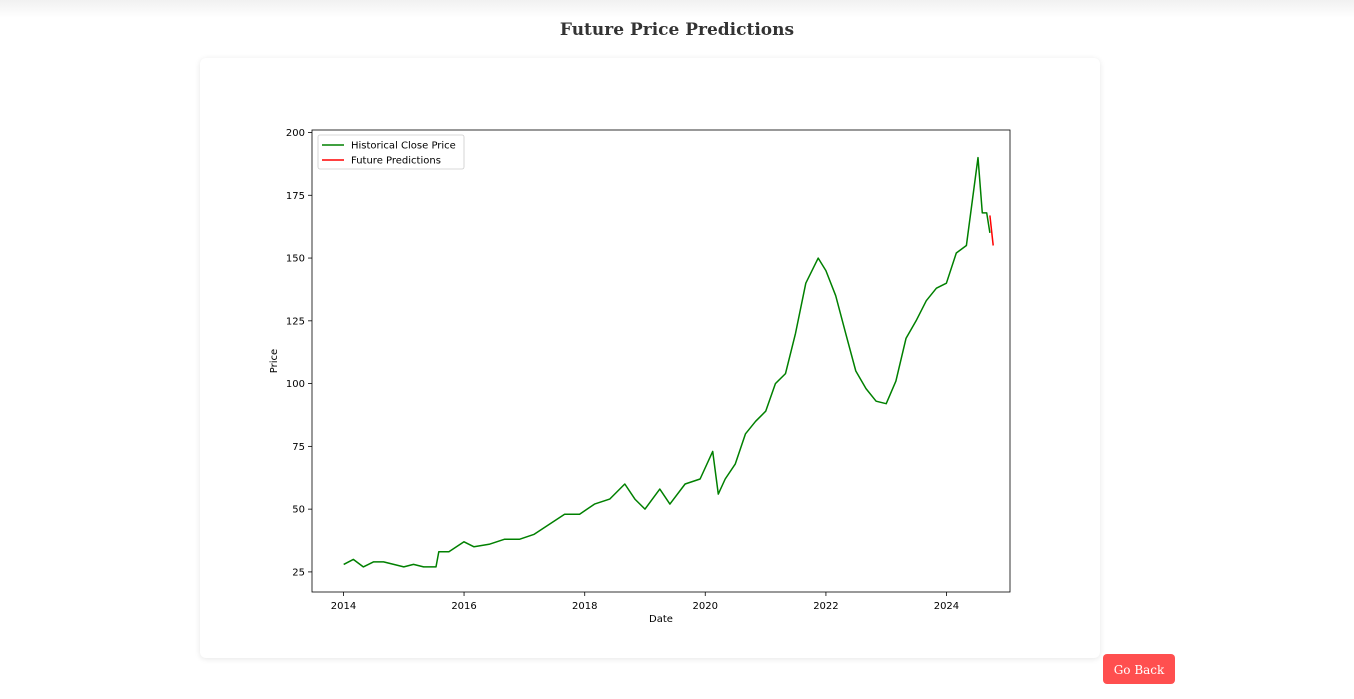 Image resolution: width=1354 pixels, height=699 pixels. I want to click on page-title: Future Price Predictions, so click(677, 30).